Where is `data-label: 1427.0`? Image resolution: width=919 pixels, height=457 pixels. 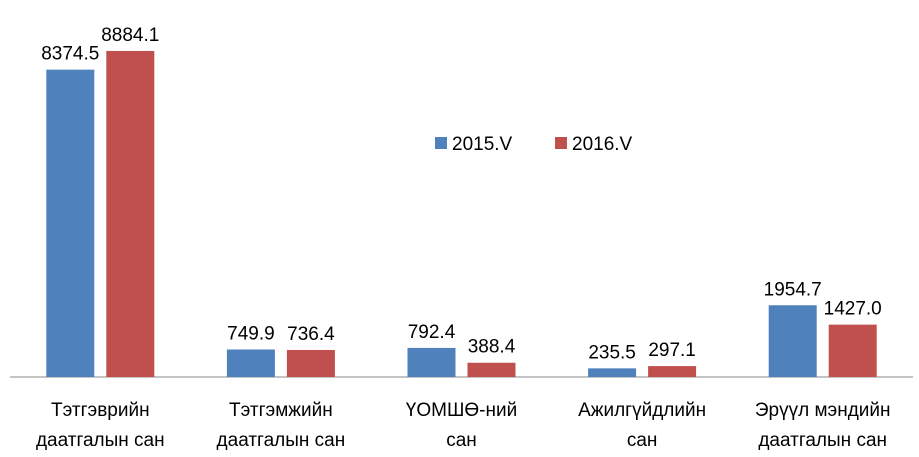 data-label: 1427.0 is located at coordinates (853, 309).